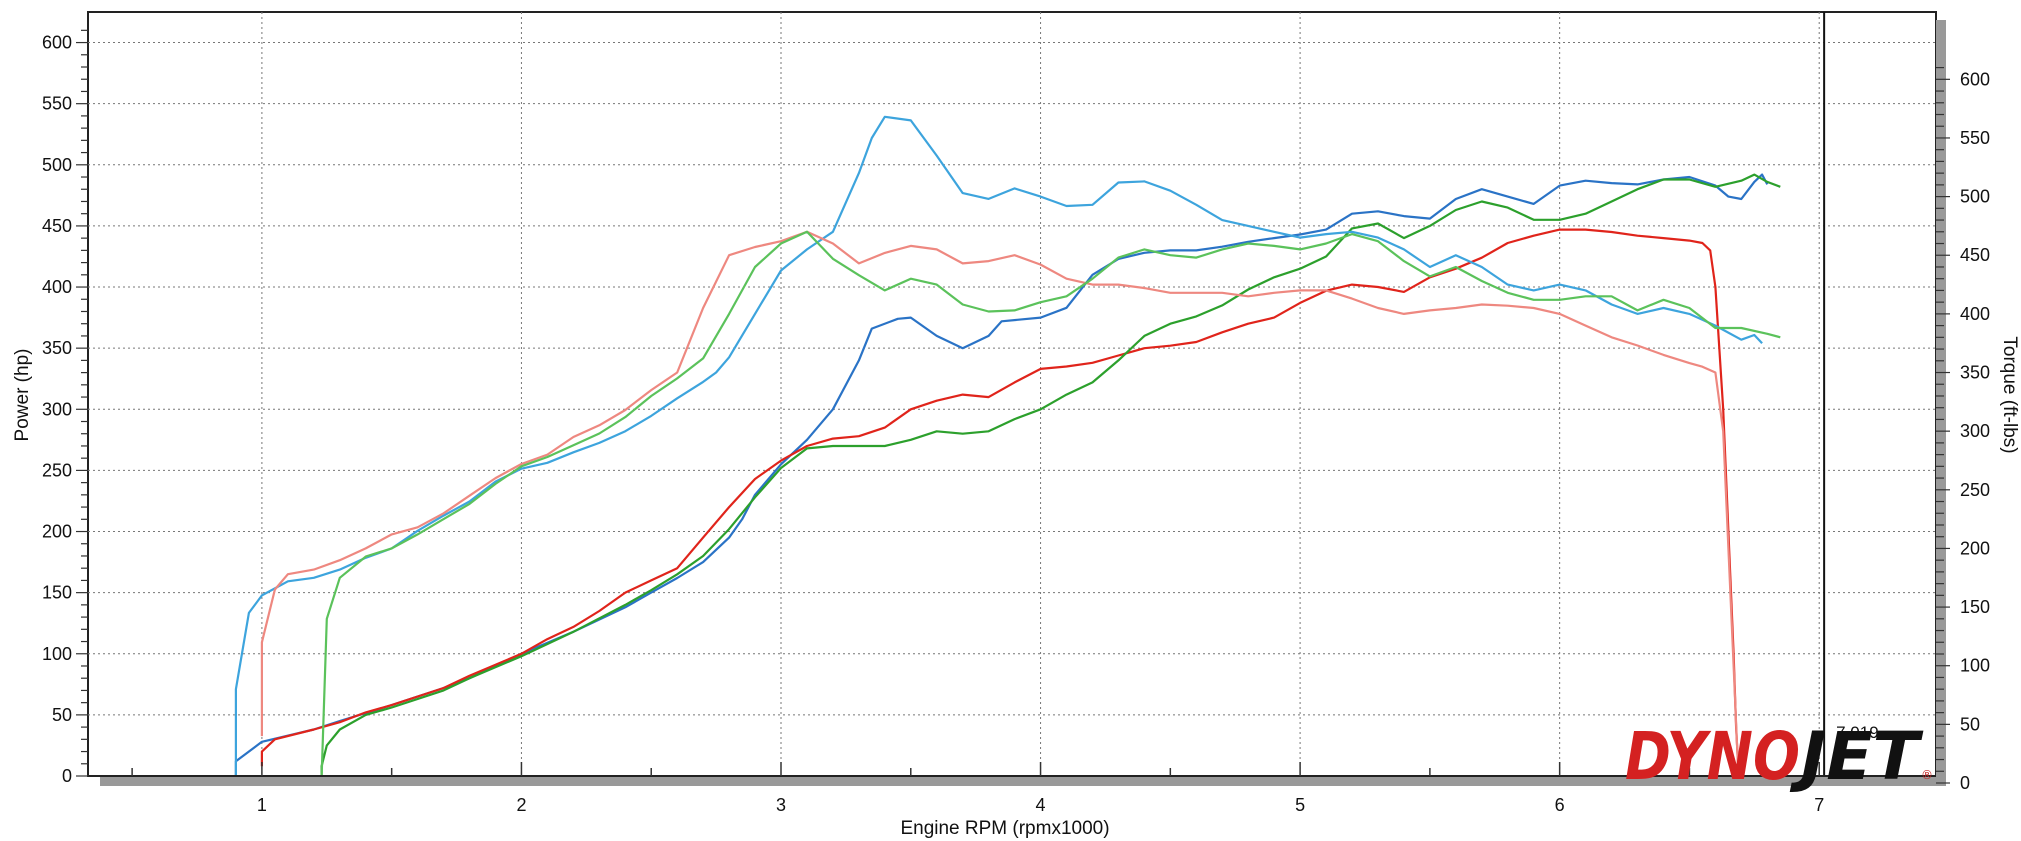  Describe the element at coordinates (1004, 828) in the screenshot. I see `x-axis-title: Engine RPM (rpmx1000)` at that location.